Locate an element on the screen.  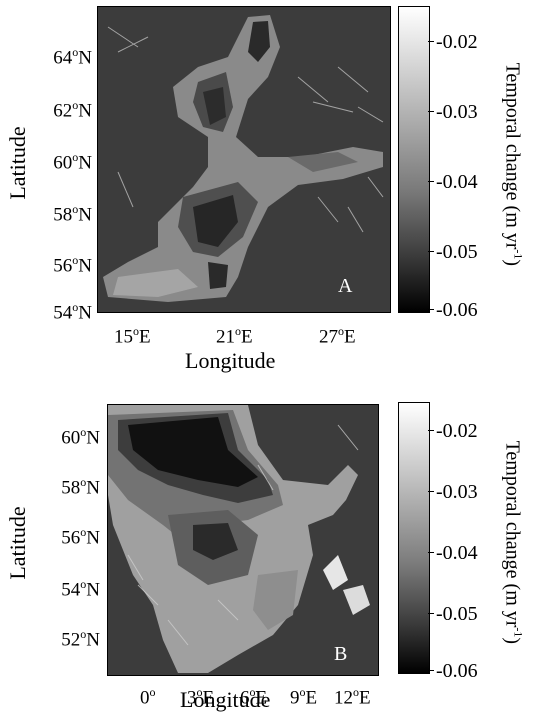
panel-letter-a: A is located at coordinates (345, 286).